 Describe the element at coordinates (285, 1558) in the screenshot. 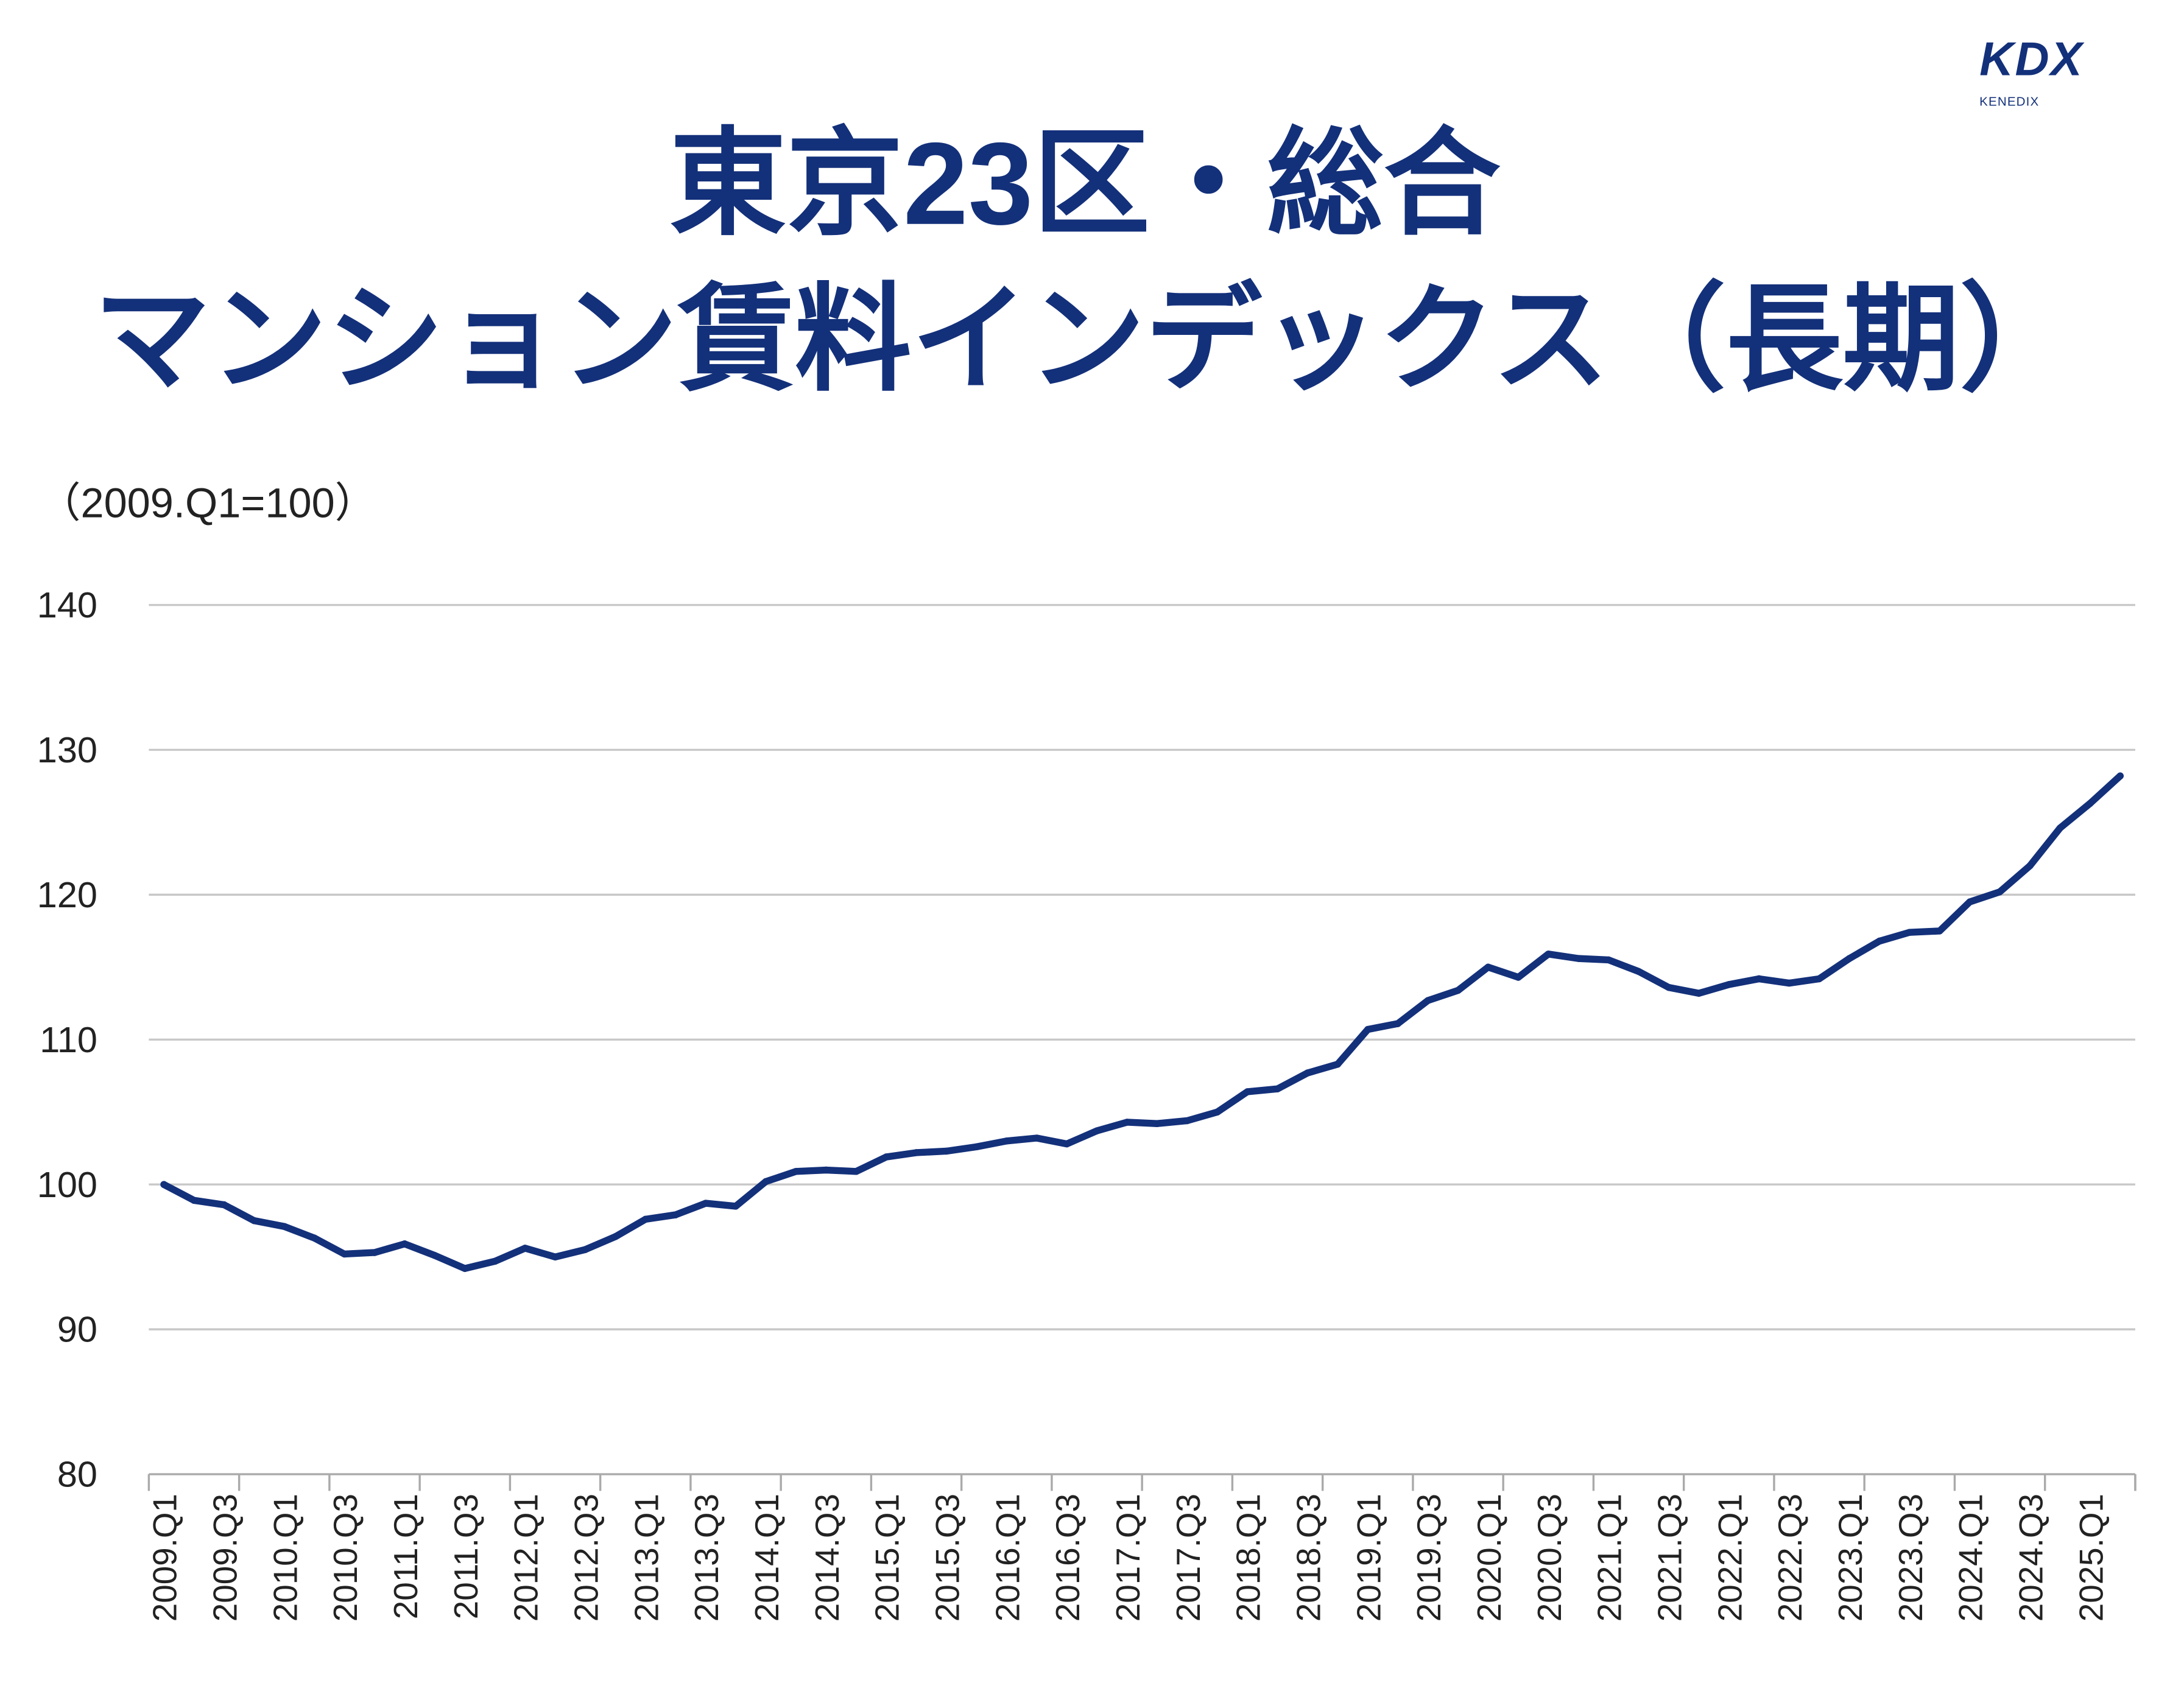

I see `x-tick-label: 2010.Q1` at that location.